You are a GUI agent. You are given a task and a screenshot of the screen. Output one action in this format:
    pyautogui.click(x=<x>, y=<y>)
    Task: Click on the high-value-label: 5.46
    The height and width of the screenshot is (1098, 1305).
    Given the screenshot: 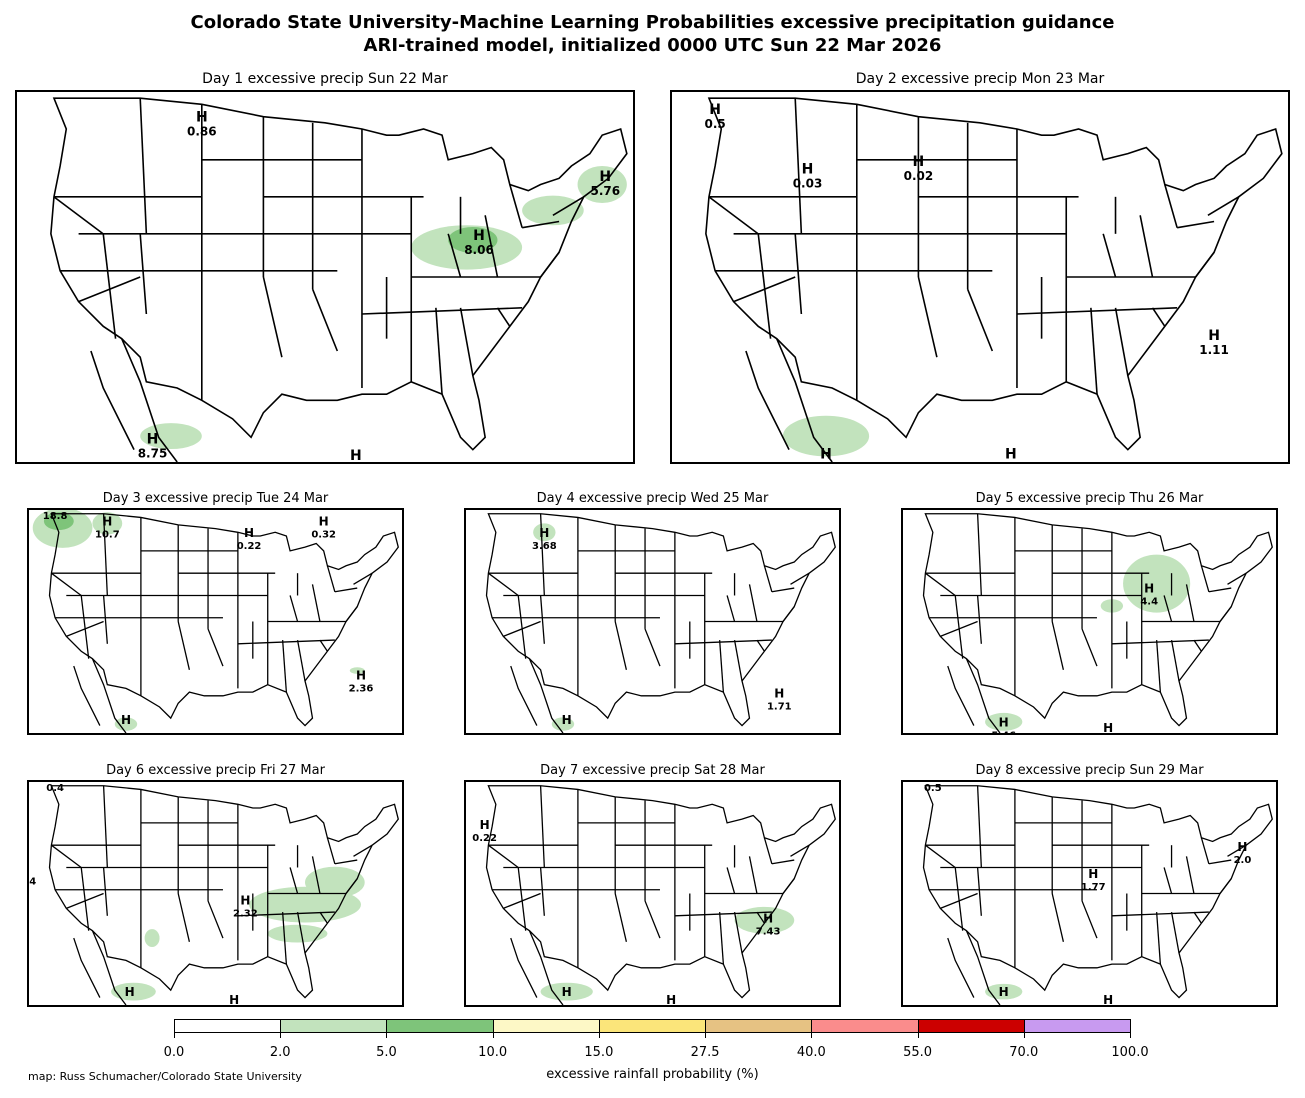 What is the action you would take?
    pyautogui.click(x=1003, y=731)
    